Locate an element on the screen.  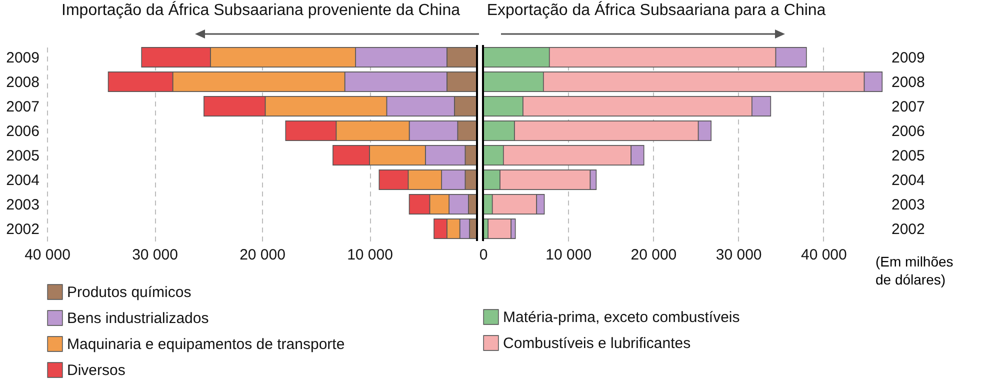
x-axis-title: (Em milhões de dólares) is located at coordinates (915, 271).